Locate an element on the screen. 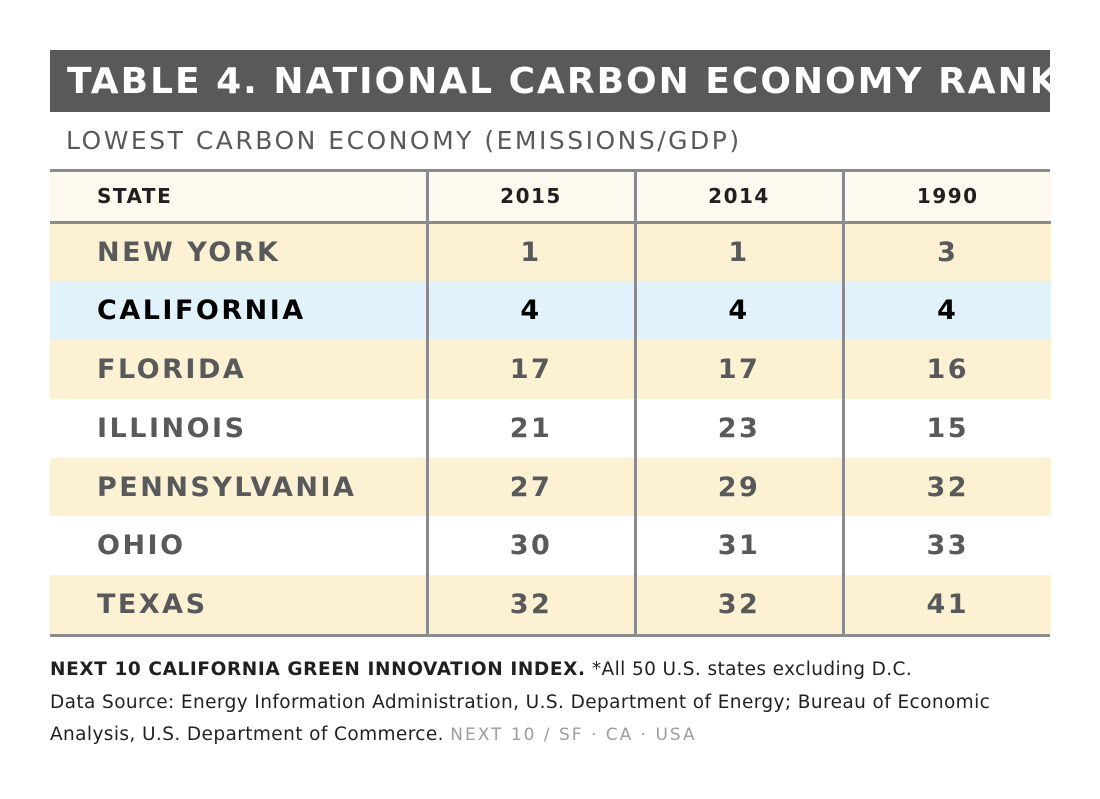 The image size is (1100, 799). column-header-state: STATE is located at coordinates (135, 196).